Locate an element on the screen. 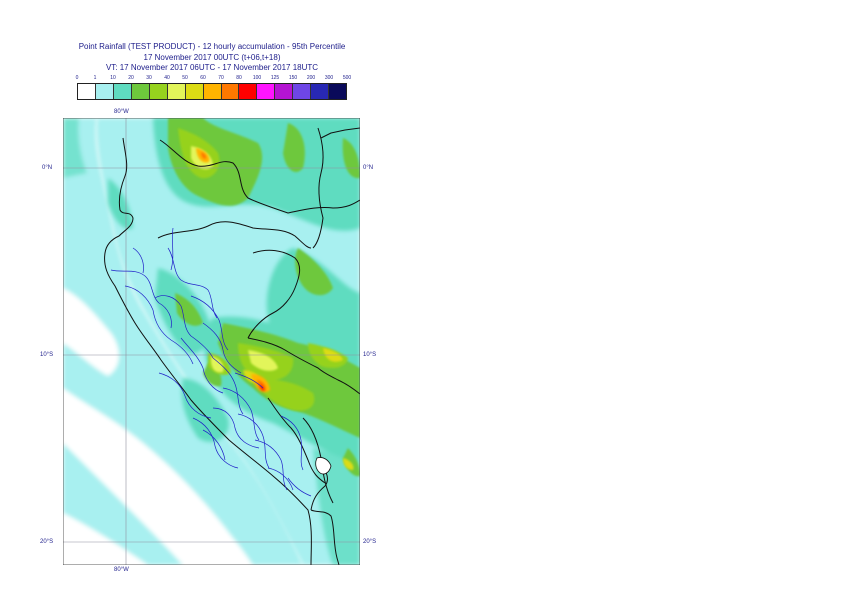 This screenshot has height=596, width=842. legend-tick-label: 300 is located at coordinates (329, 78).